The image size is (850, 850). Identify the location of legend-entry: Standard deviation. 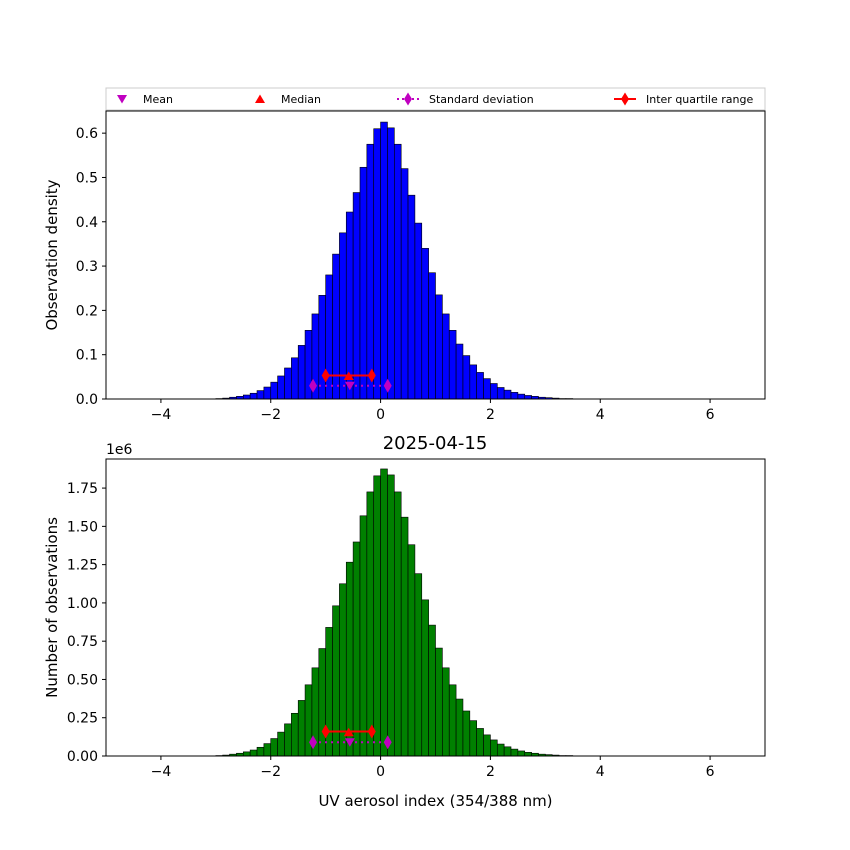
(465, 99).